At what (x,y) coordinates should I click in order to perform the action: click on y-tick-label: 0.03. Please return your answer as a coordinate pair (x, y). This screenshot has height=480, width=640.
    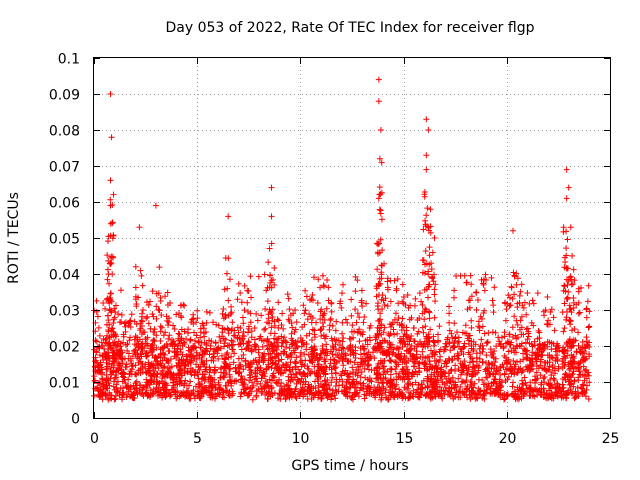
    Looking at the image, I should click on (64, 312).